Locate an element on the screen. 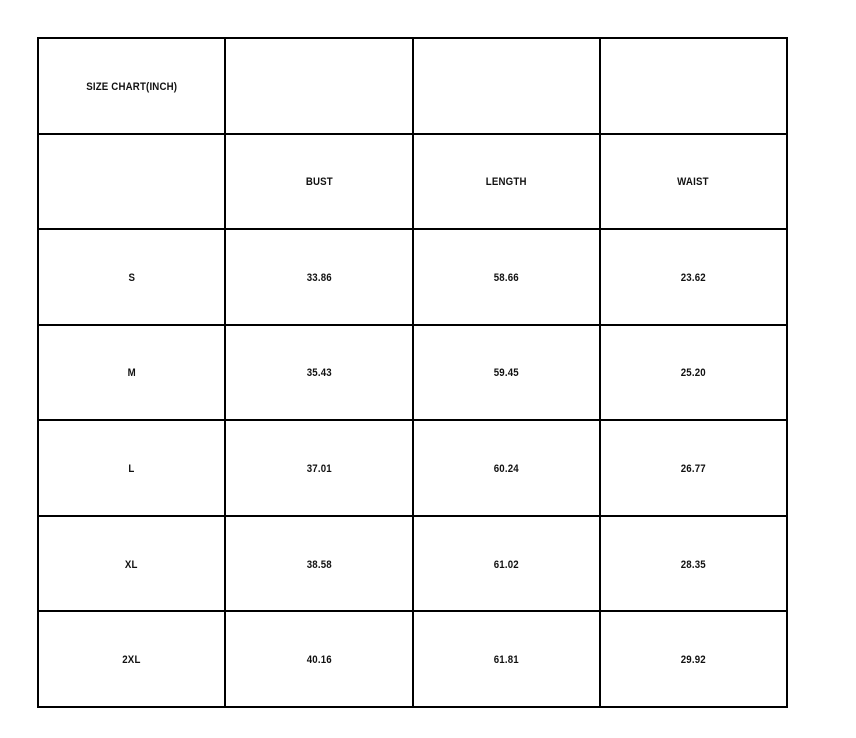 The image size is (856, 738). length-value-cell: 58.66 is located at coordinates (506, 277).